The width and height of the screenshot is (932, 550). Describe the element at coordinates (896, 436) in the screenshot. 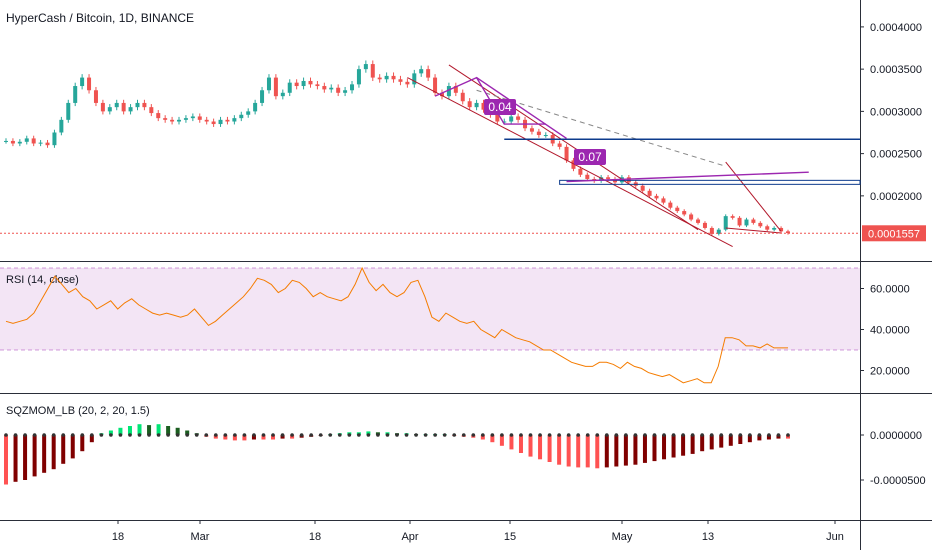

I see `sqz-tick-label: 0.0000000` at that location.